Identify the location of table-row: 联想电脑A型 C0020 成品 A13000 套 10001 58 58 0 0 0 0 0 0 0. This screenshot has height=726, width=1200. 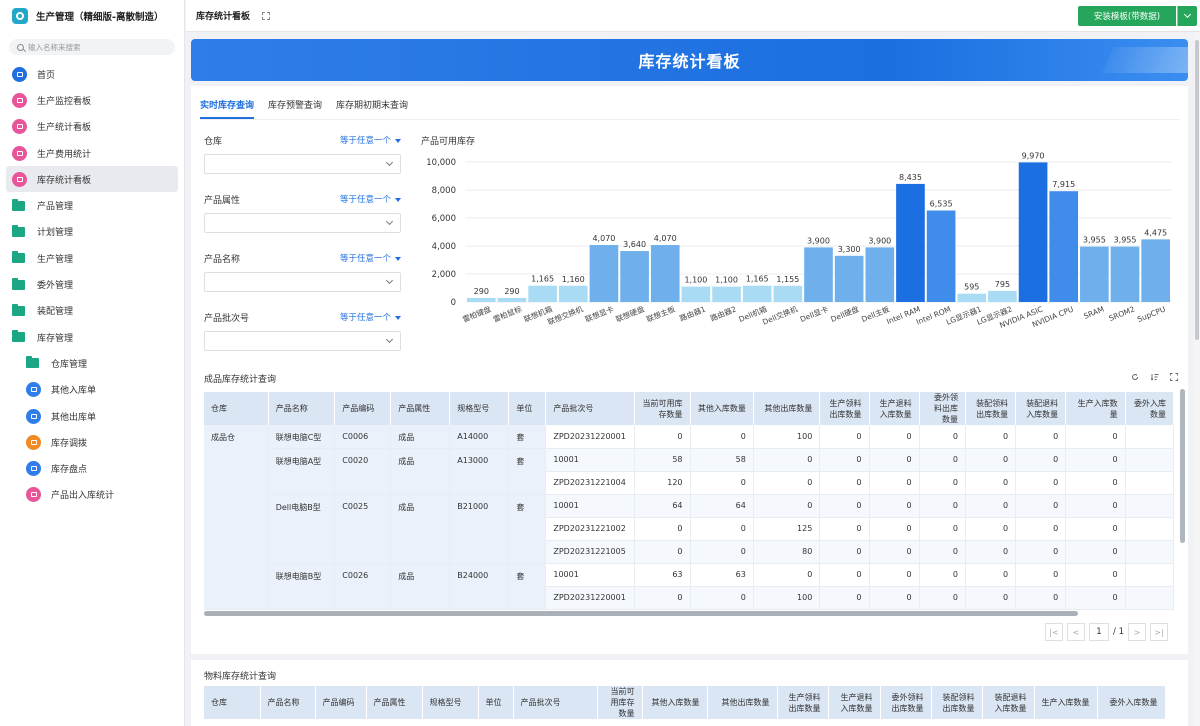
(689, 471).